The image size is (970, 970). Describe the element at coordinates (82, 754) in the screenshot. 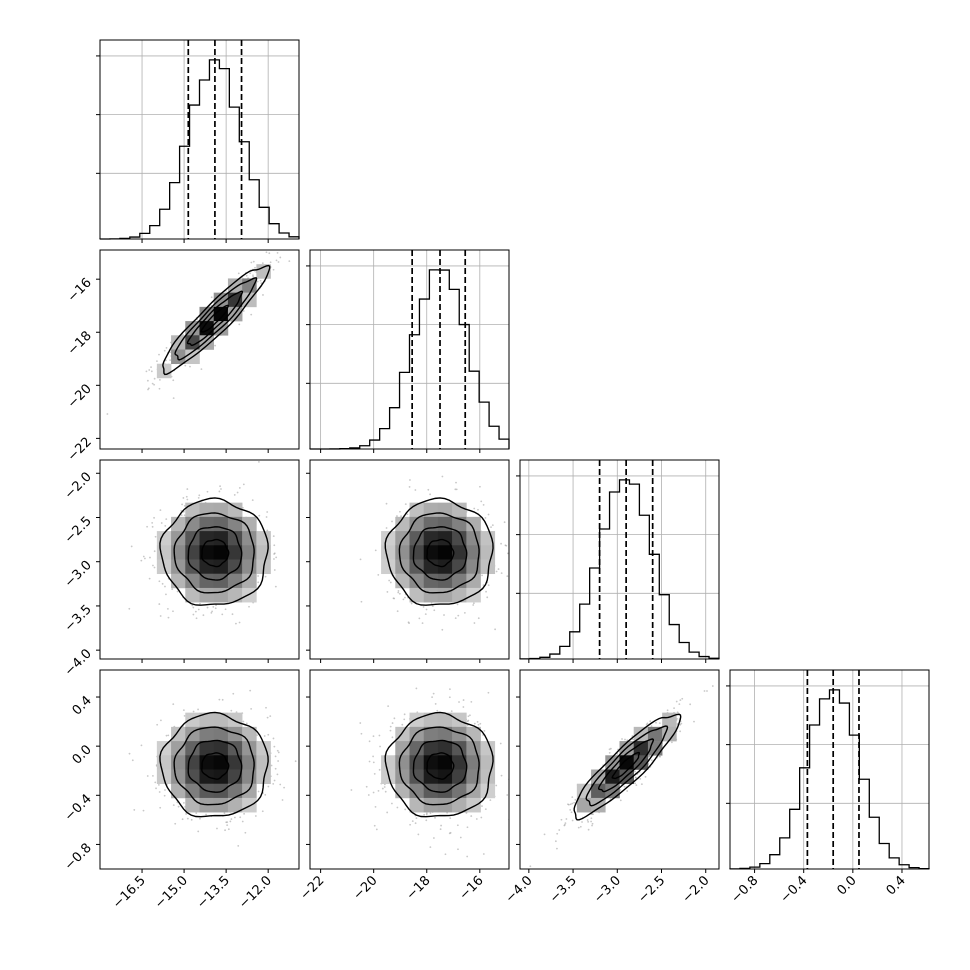

I see `y-tick-label: 0.0` at that location.